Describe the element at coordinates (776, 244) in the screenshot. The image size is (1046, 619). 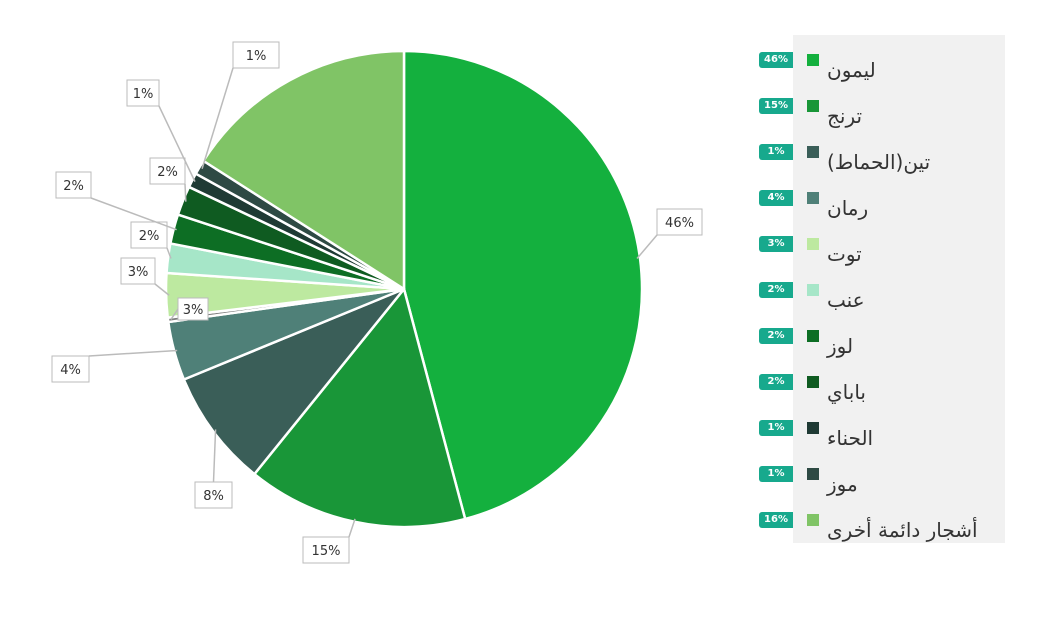
I see `legend-percent-badge: 3%` at that location.